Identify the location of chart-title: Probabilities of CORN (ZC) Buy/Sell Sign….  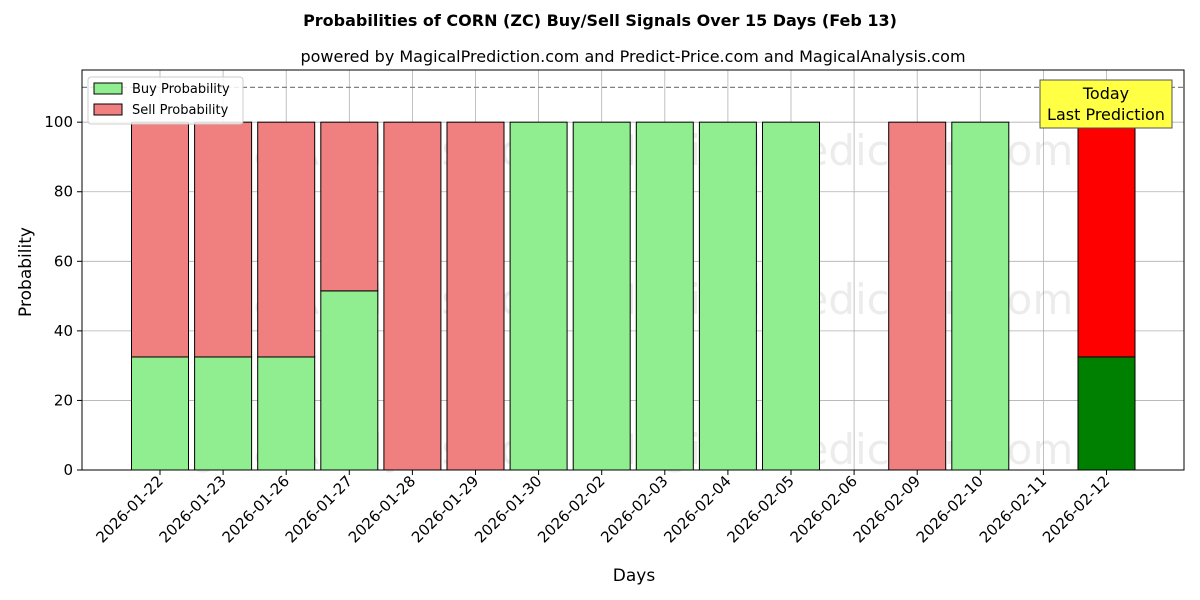
(600, 20).